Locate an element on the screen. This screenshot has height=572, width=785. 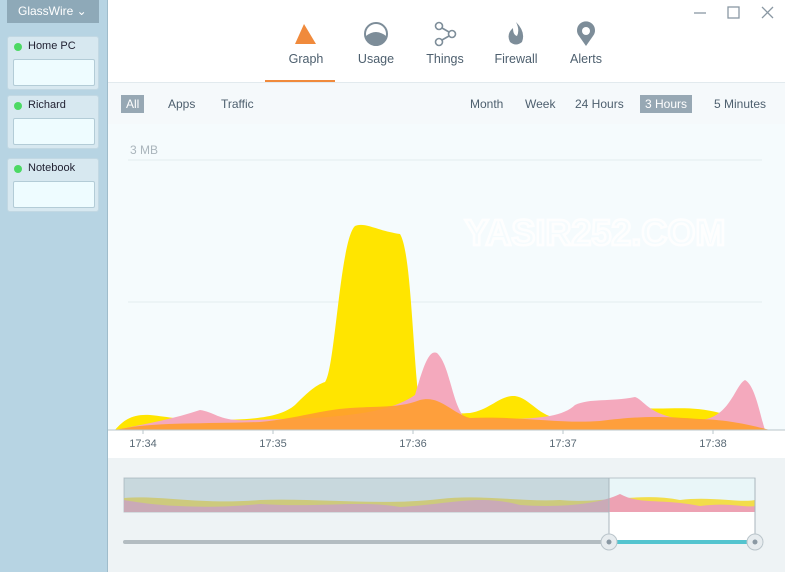
device-name: Home PC is located at coordinates (52, 46).